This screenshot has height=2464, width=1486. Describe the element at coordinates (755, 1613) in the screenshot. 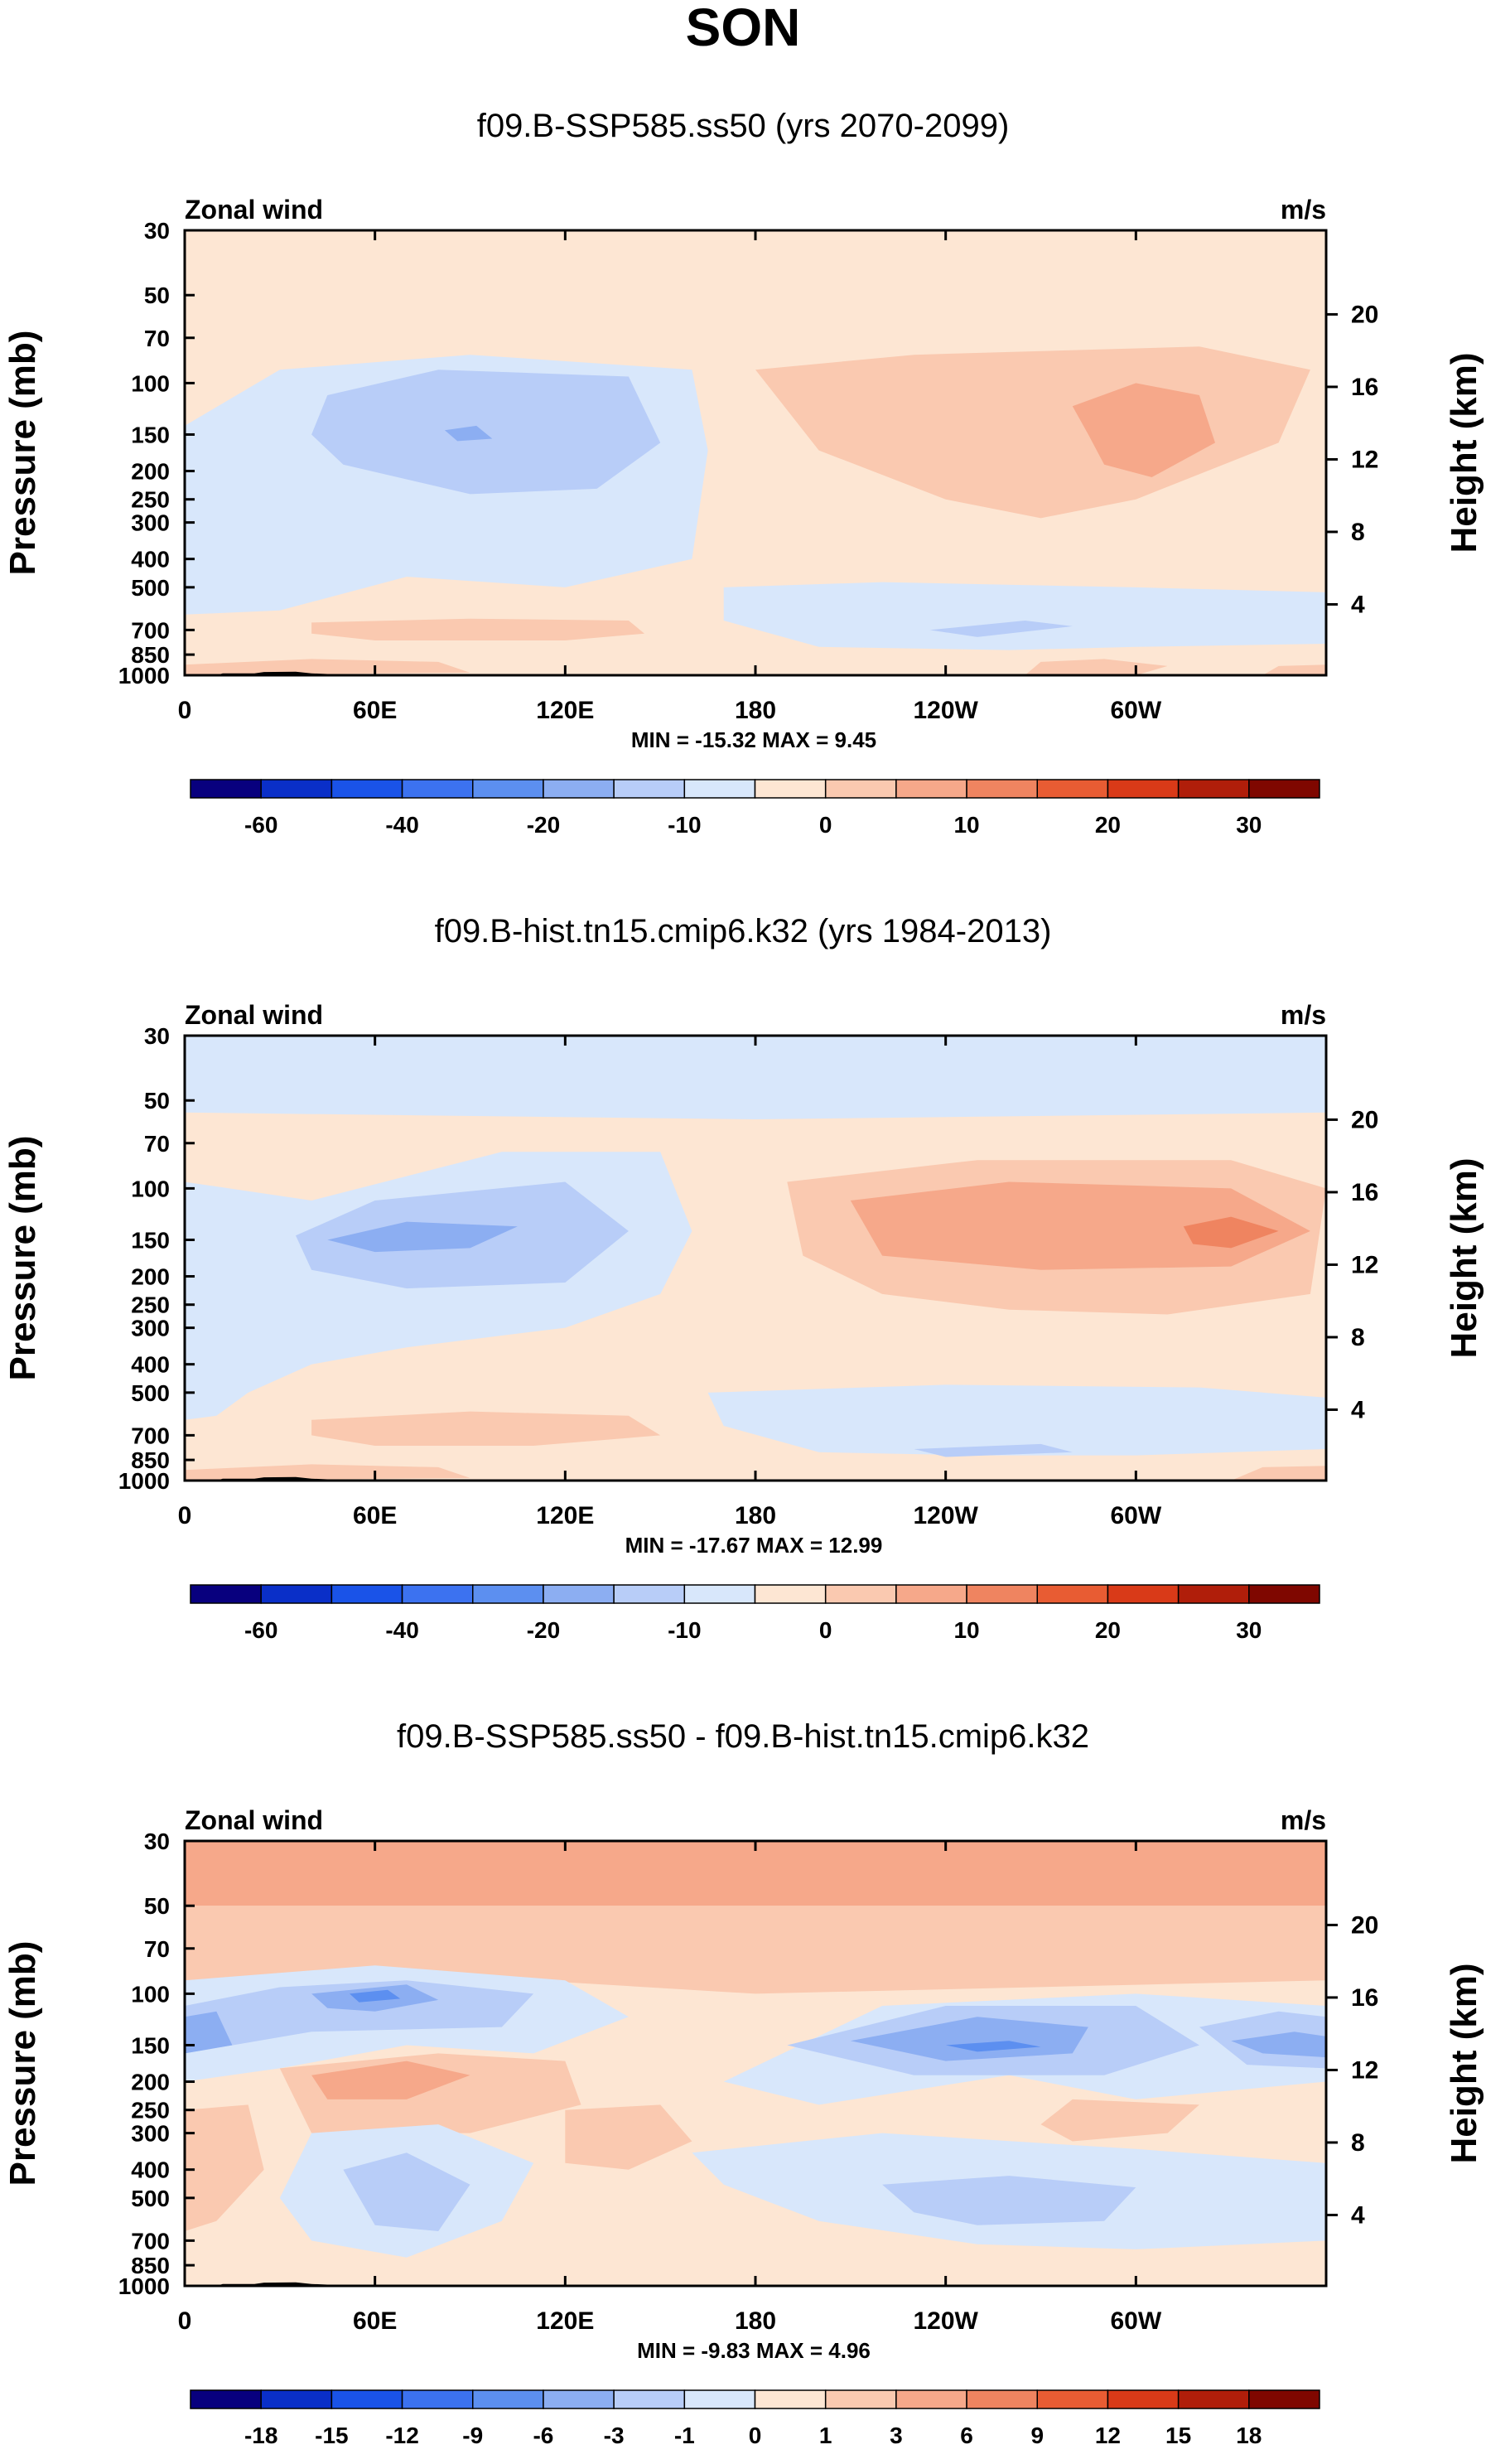

I see `colorbar: -60 -40 -20 -10 0 10 20 30` at that location.